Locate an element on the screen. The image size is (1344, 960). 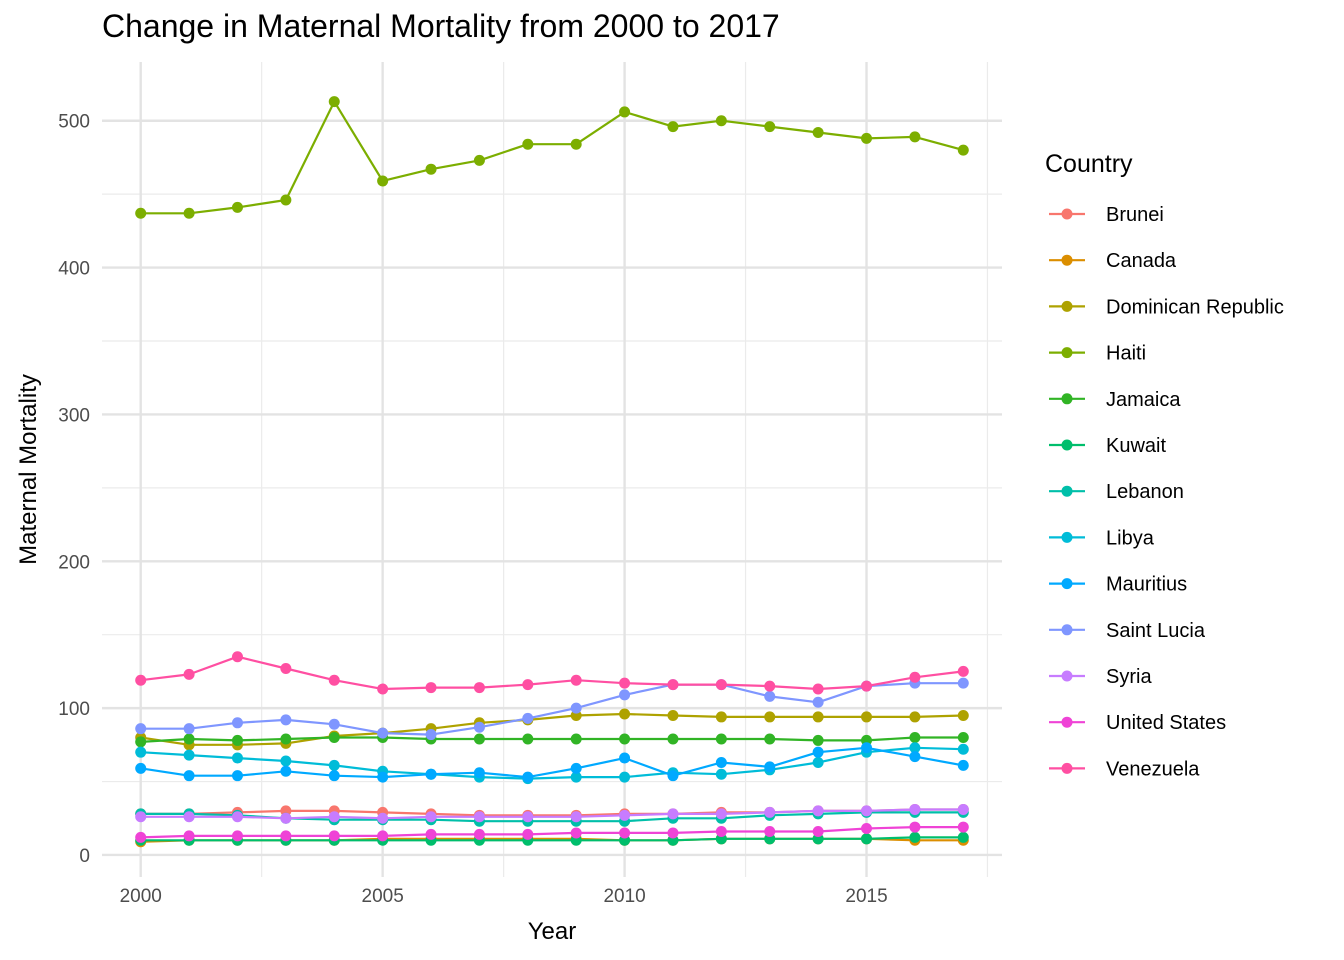
series-line-saint-lucia is located at coordinates (552, 709).